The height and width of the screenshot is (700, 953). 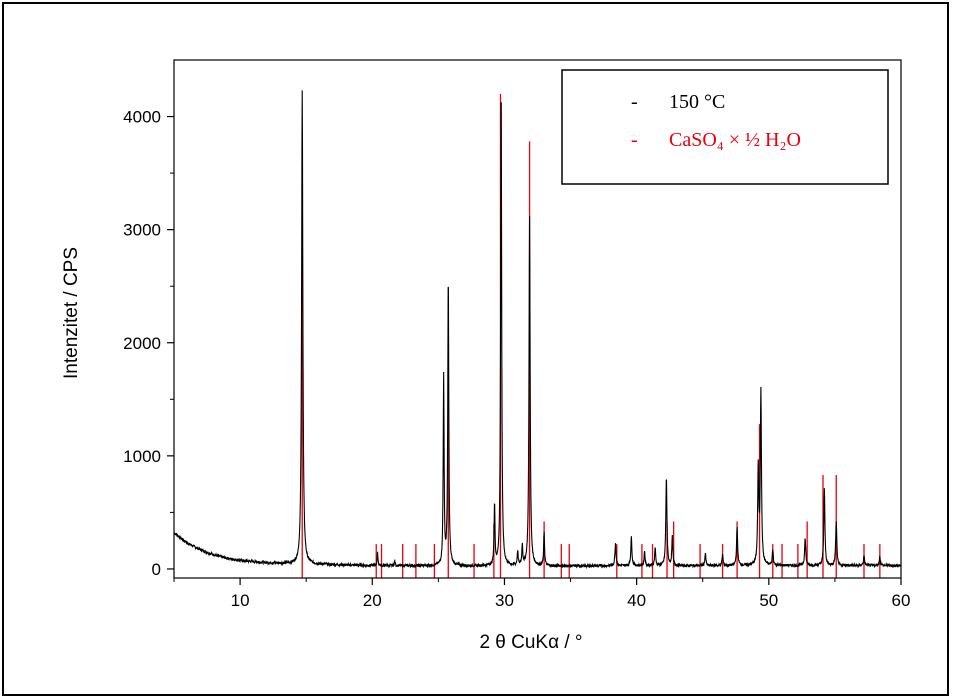 What do you see at coordinates (542, 594) in the screenshot?
I see `x-axis-ticks: 10 20 30 40 50 60` at bounding box center [542, 594].